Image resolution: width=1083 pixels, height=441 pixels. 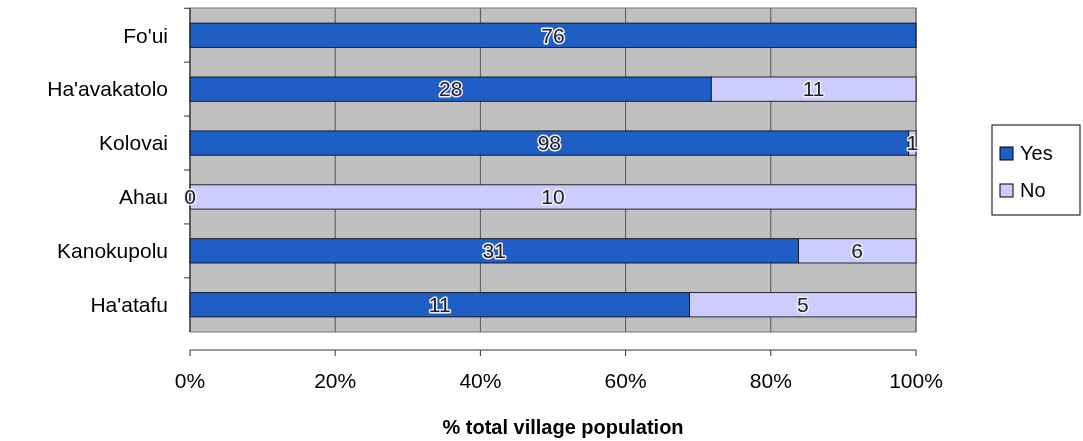 I want to click on y-tick-label: Ha'avakatolo, so click(x=107, y=89).